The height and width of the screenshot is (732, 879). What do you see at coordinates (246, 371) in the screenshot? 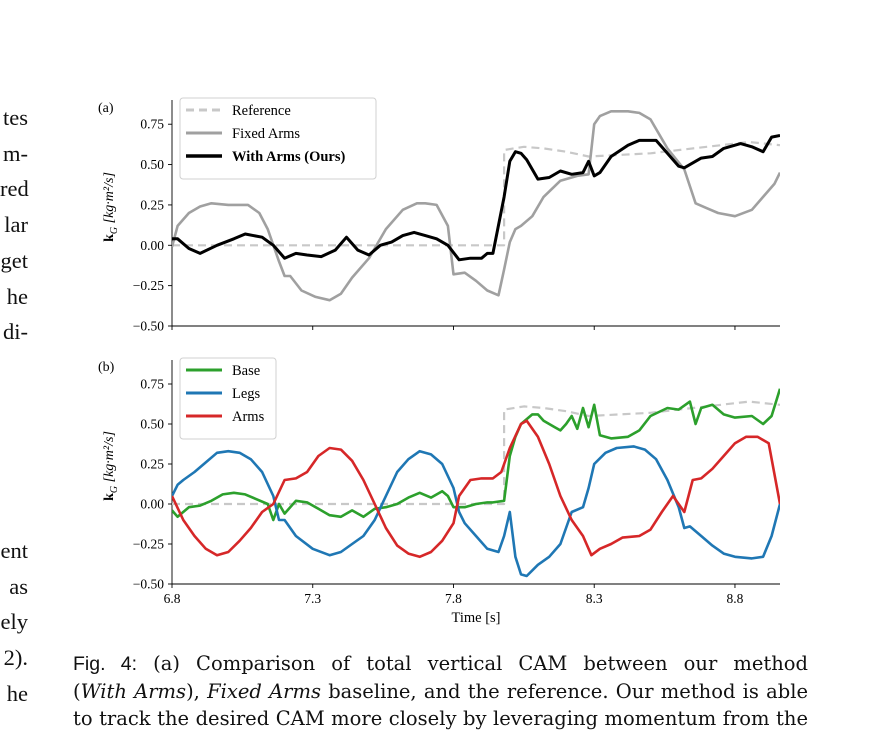
I see `legend-label: Base` at bounding box center [246, 371].